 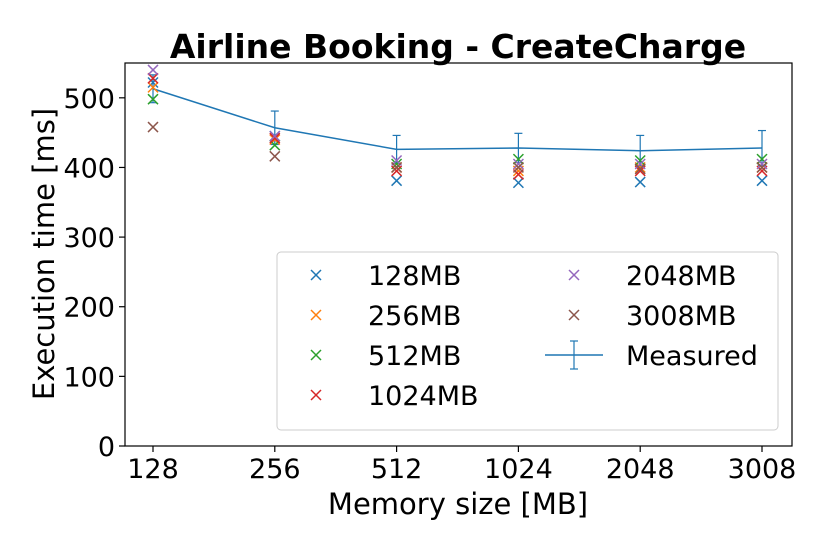 What do you see at coordinates (275, 469) in the screenshot?
I see `x-tick-label: 256` at bounding box center [275, 469].